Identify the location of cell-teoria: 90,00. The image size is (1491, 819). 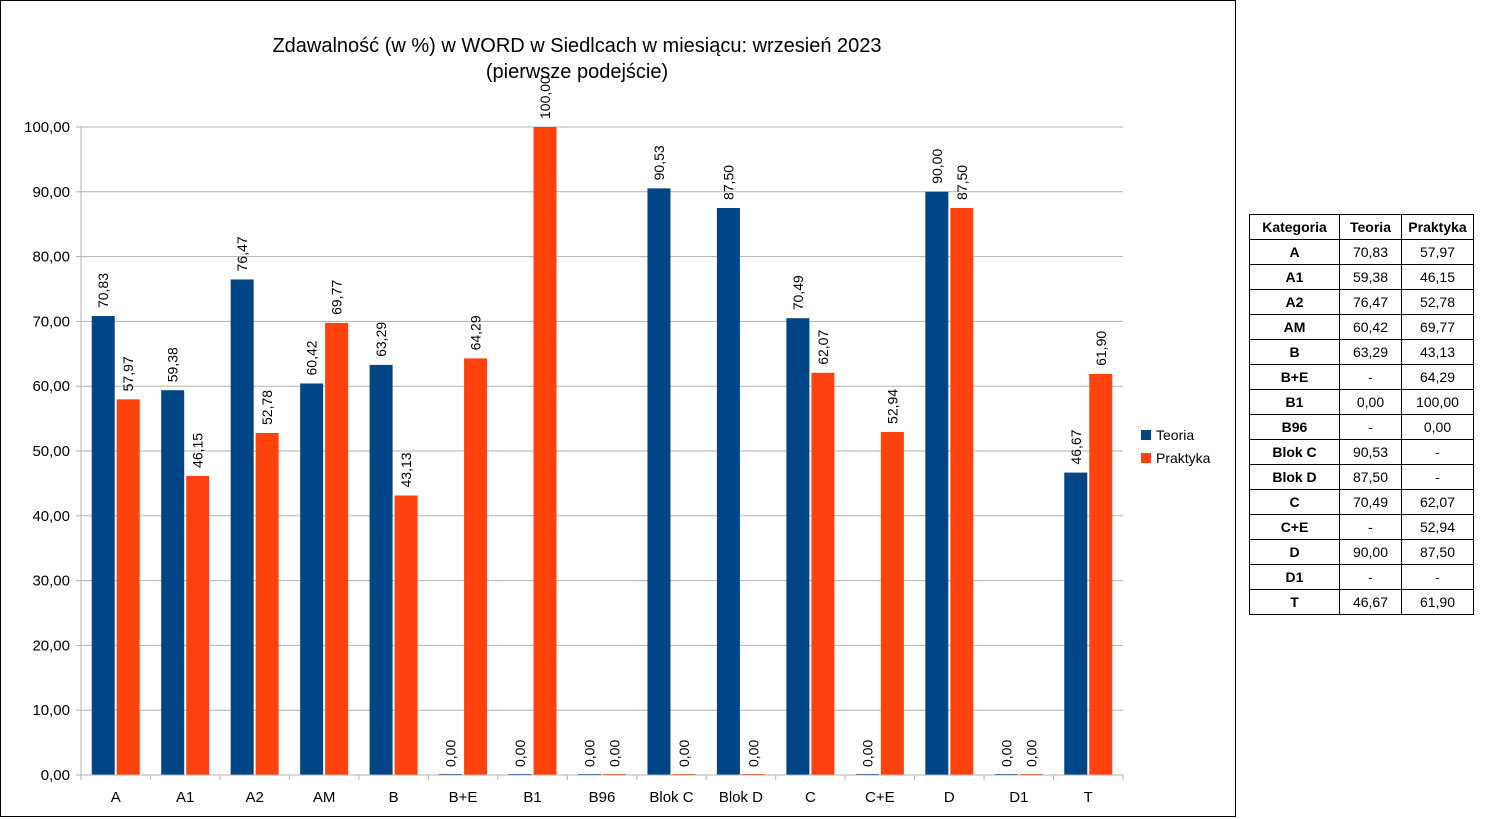
(1370, 552).